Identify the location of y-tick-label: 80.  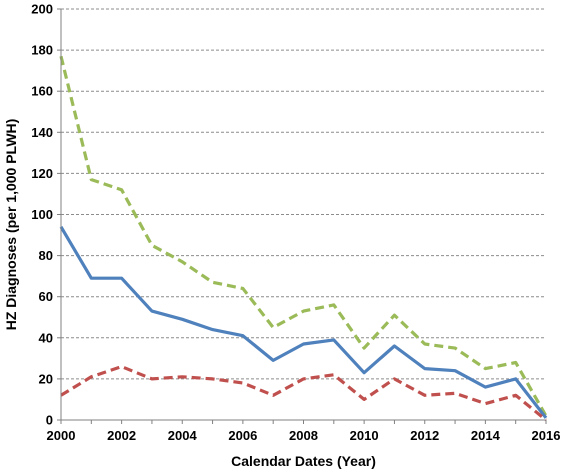
(46, 255).